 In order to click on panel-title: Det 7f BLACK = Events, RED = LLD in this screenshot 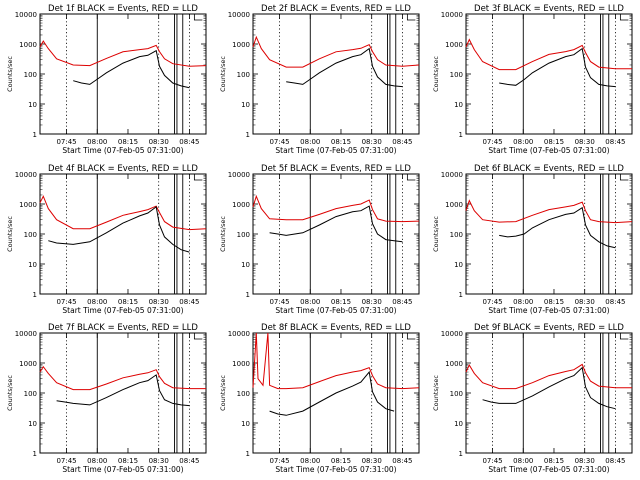, I will do `click(123, 328)`.